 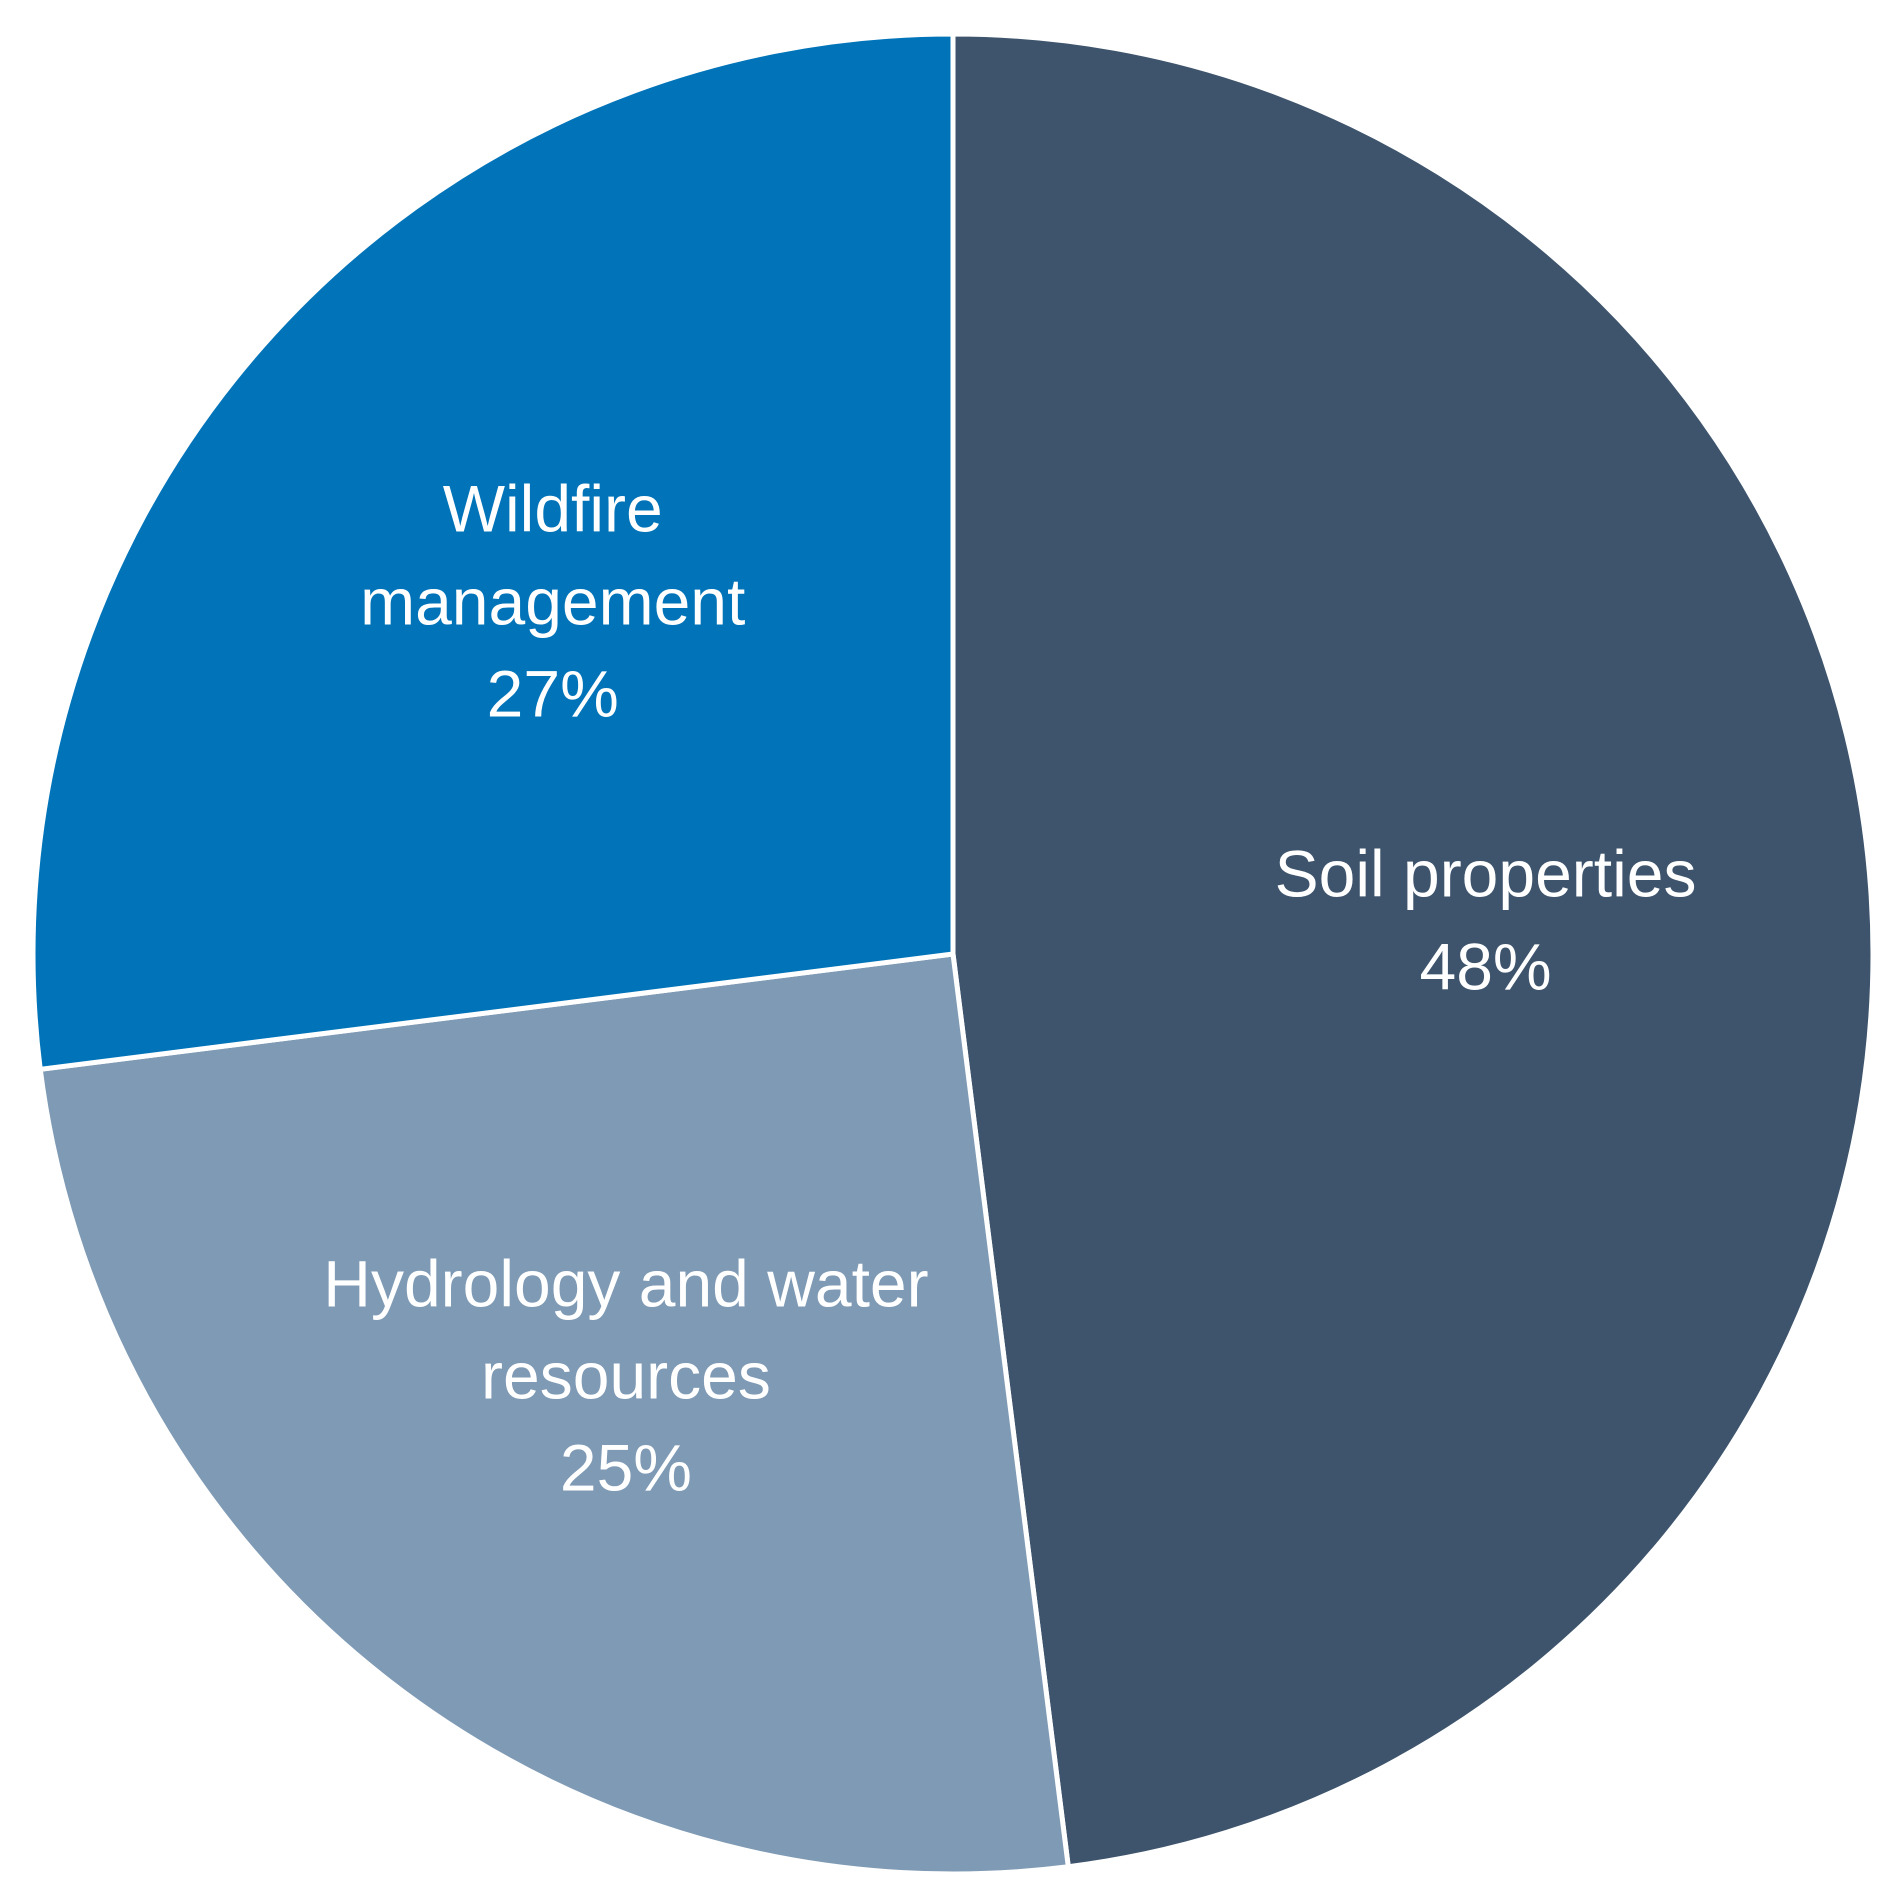 I want to click on category-label: Soil properties, so click(x=1485, y=874).